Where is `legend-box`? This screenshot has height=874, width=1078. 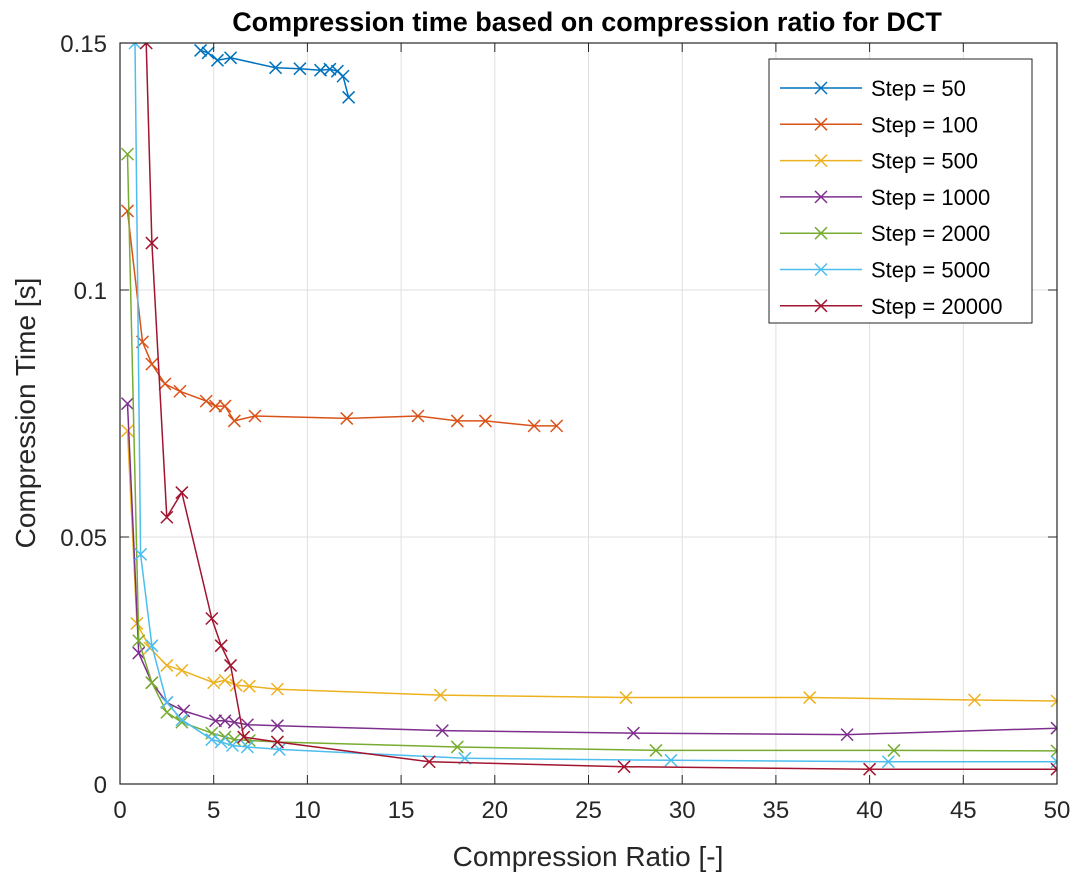 legend-box is located at coordinates (900, 191).